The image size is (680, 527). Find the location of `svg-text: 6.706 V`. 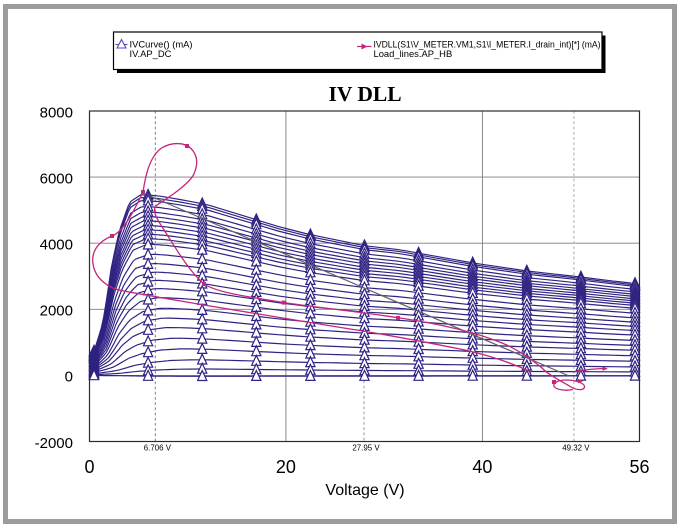

svg-text: 6.706 V is located at coordinates (158, 448).